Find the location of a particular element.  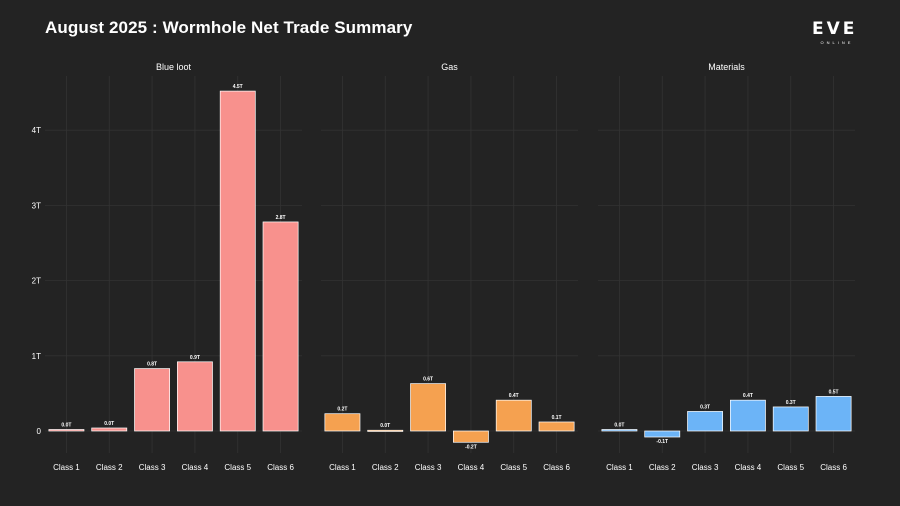

data-label: 0.1T is located at coordinates (557, 418).